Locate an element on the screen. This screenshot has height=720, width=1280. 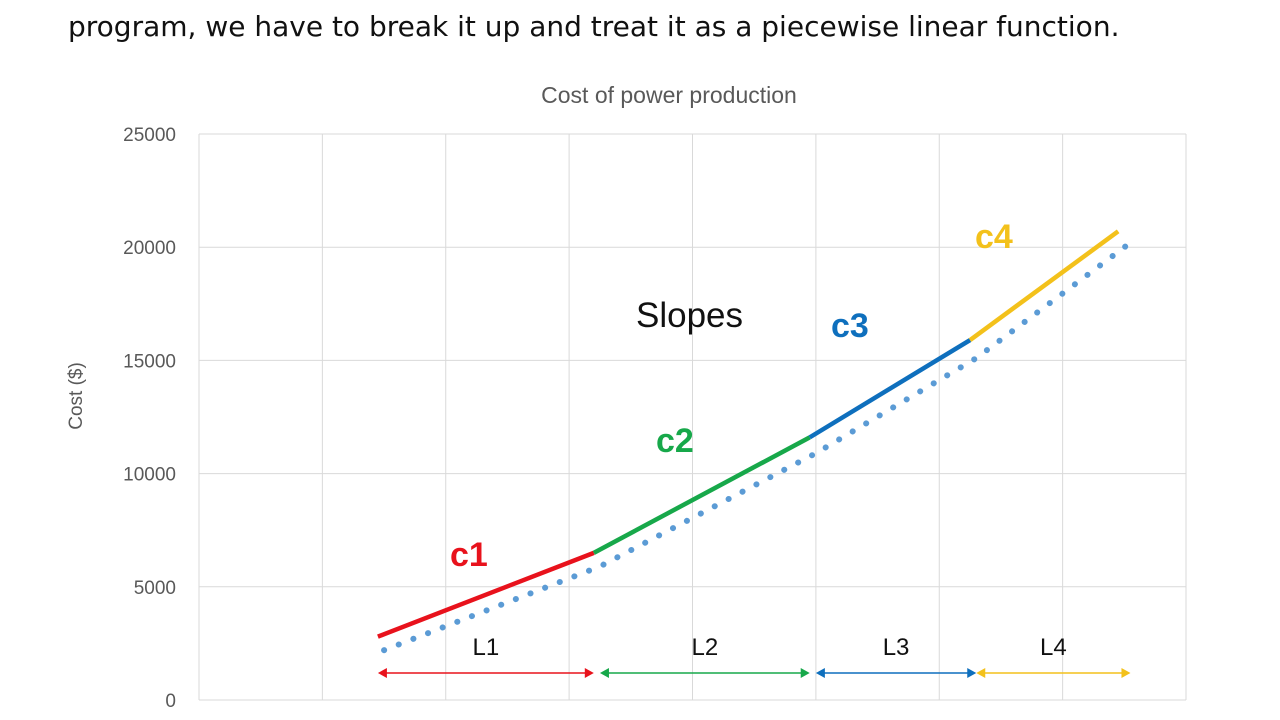
y-tick-label: 0 is located at coordinates (170, 701).